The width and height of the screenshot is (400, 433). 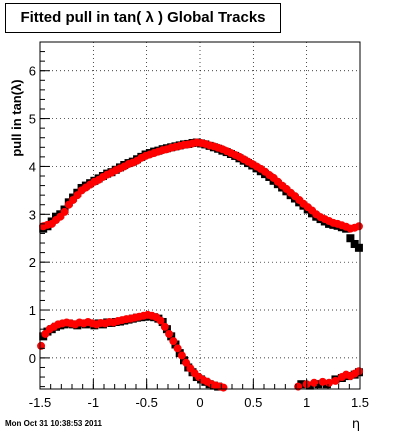 What do you see at coordinates (146, 402) in the screenshot?
I see `x-tick-label: -0.5` at bounding box center [146, 402].